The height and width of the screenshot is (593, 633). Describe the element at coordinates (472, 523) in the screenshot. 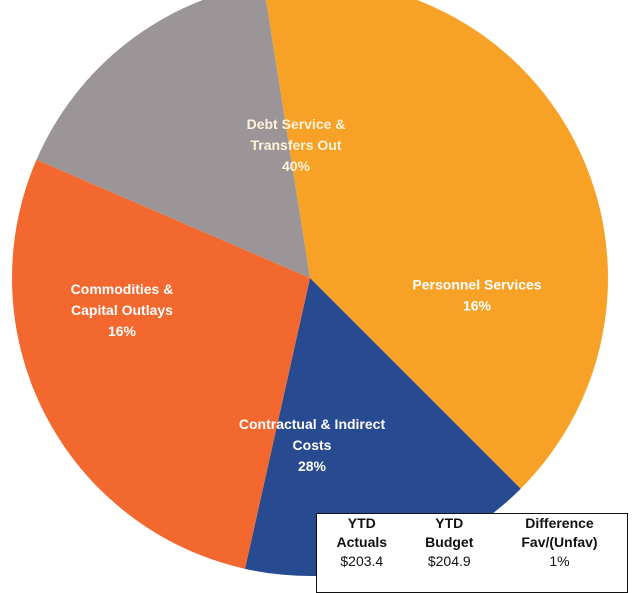

I see `summary-header-row-1: YTD YTD Difference` at that location.